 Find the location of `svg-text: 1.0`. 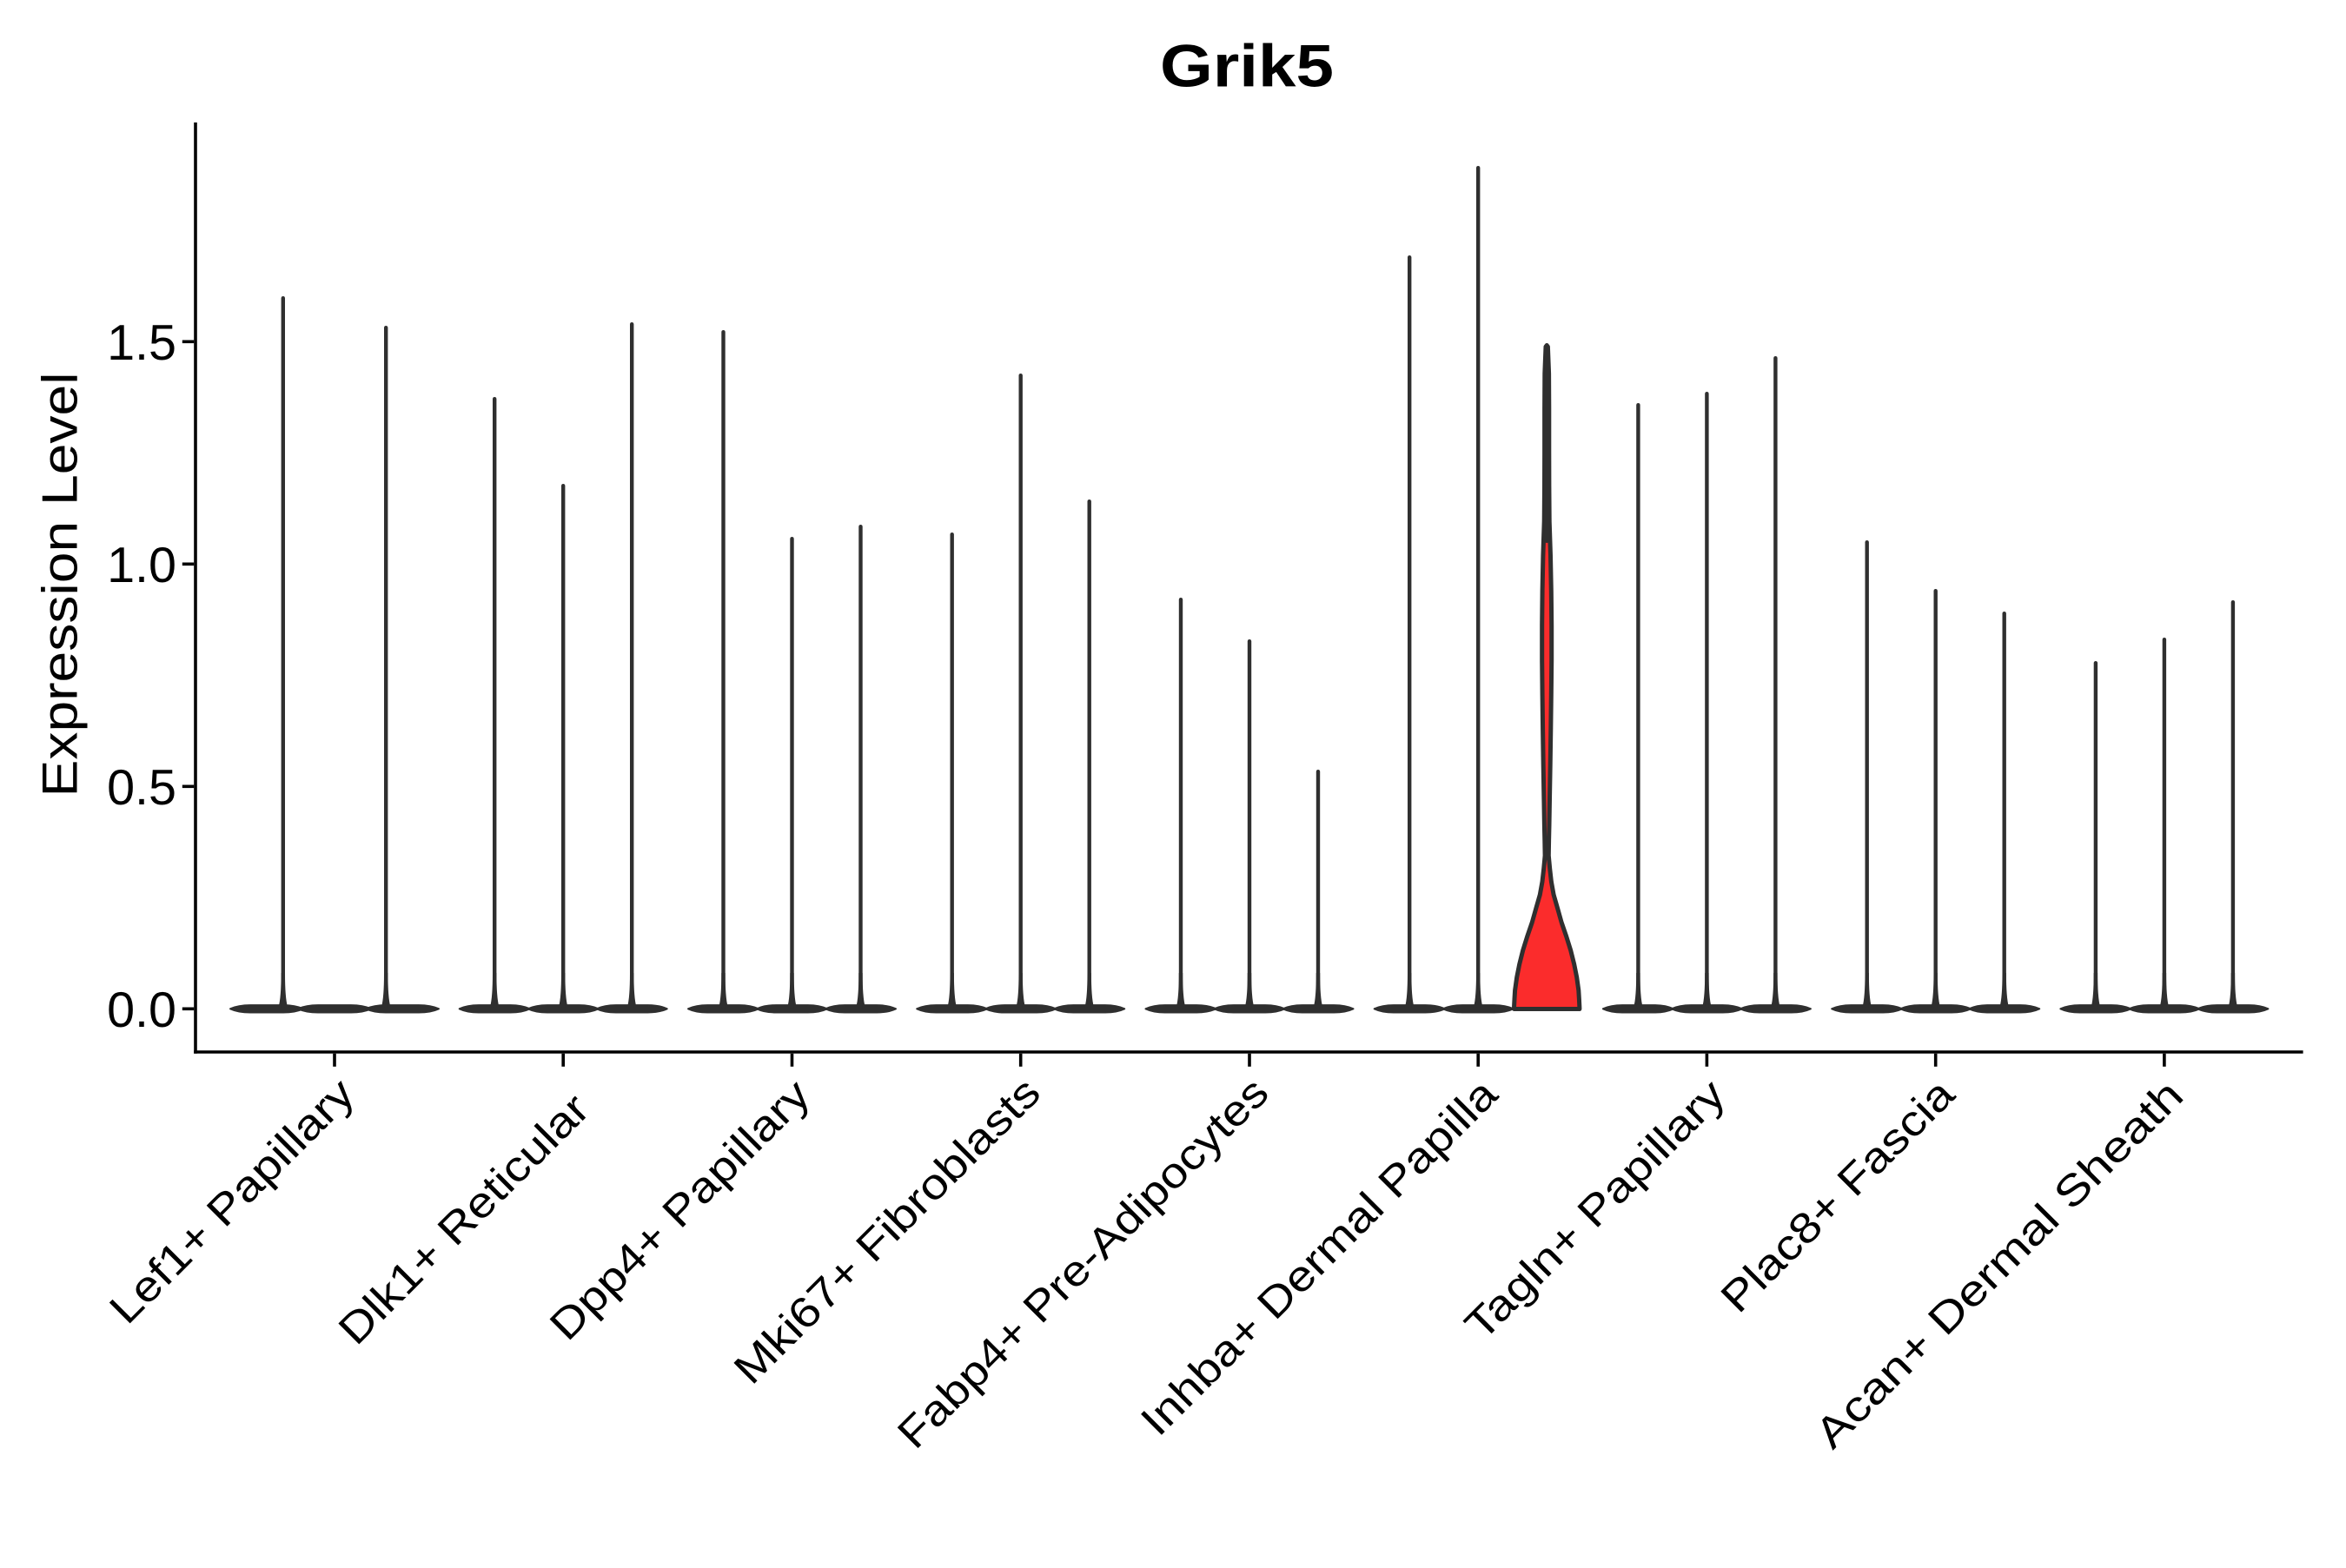

svg-text: 1.0 is located at coordinates (142, 565).